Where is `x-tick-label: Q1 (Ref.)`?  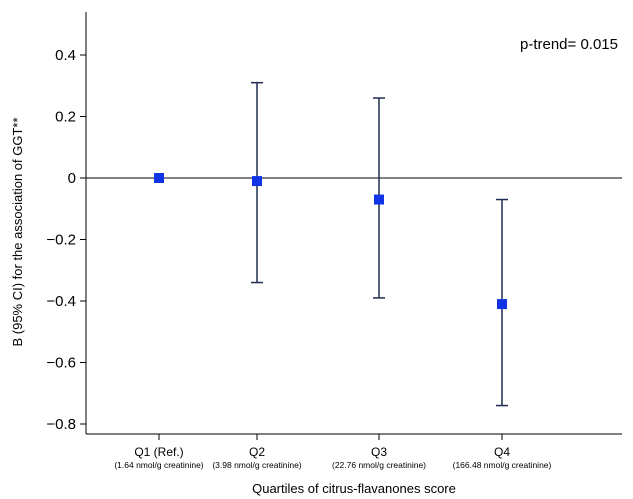 x-tick-label: Q1 (Ref.) is located at coordinates (158, 452).